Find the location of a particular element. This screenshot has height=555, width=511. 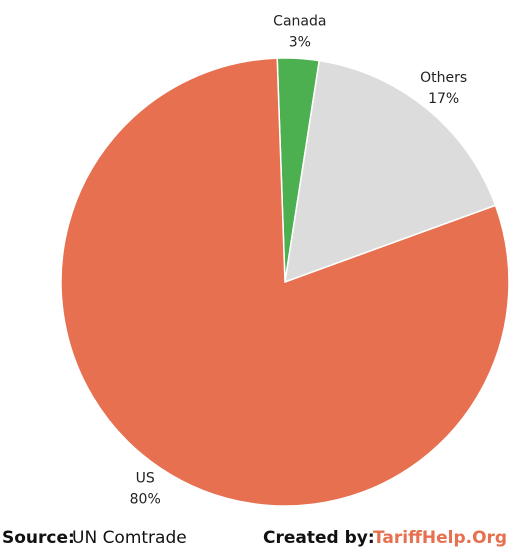

slice-value-label: 17% is located at coordinates (443, 99).